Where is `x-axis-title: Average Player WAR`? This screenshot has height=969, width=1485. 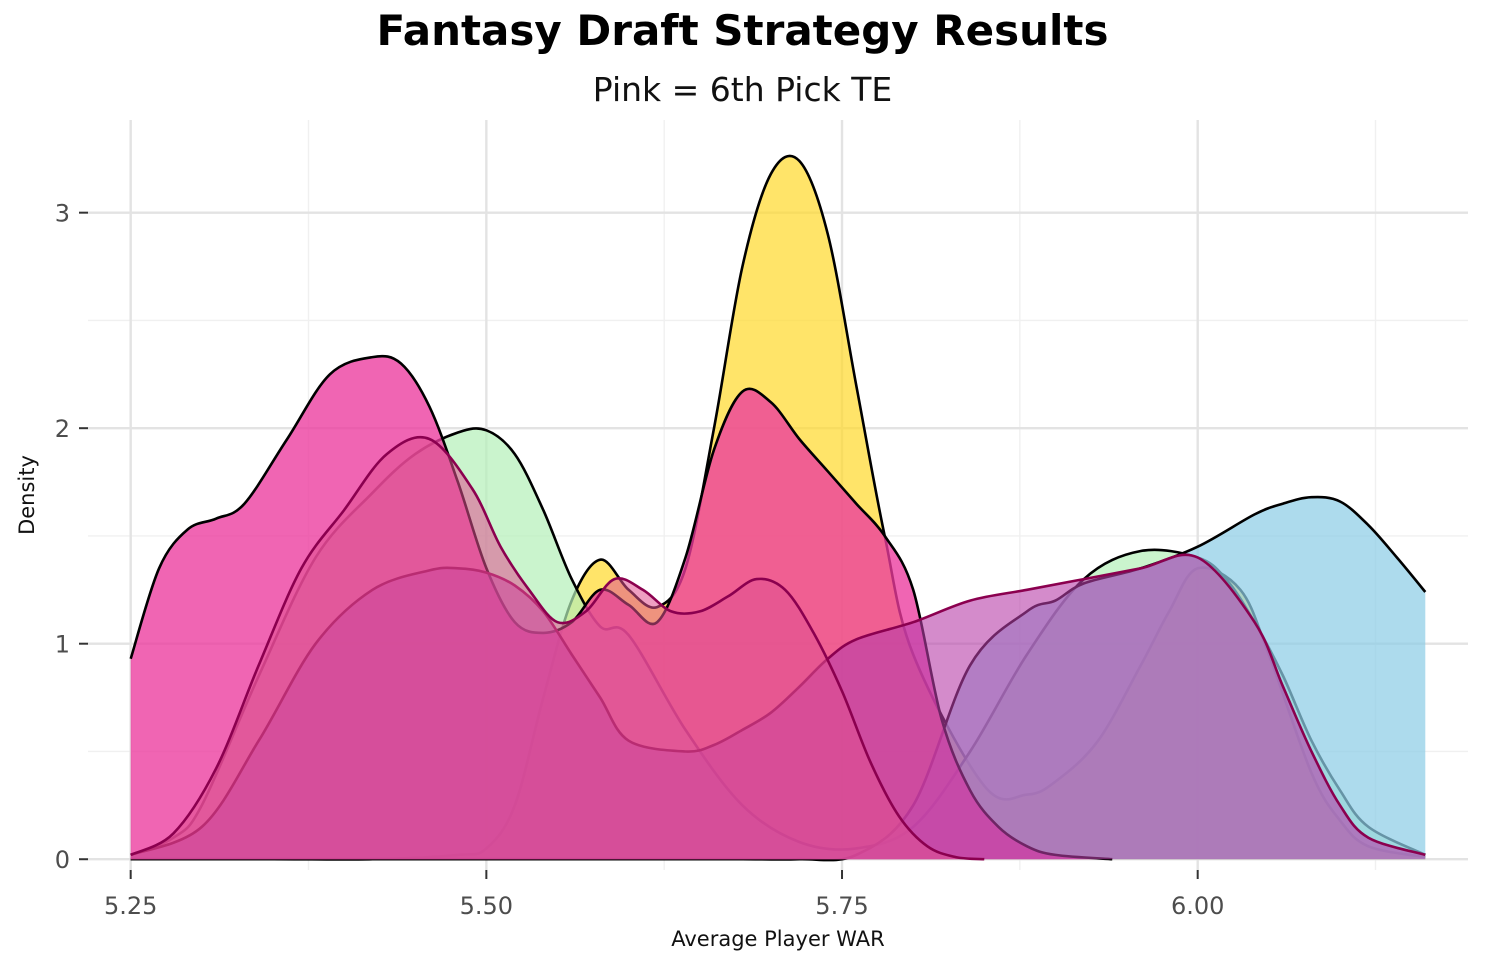 x-axis-title: Average Player WAR is located at coordinates (778, 939).